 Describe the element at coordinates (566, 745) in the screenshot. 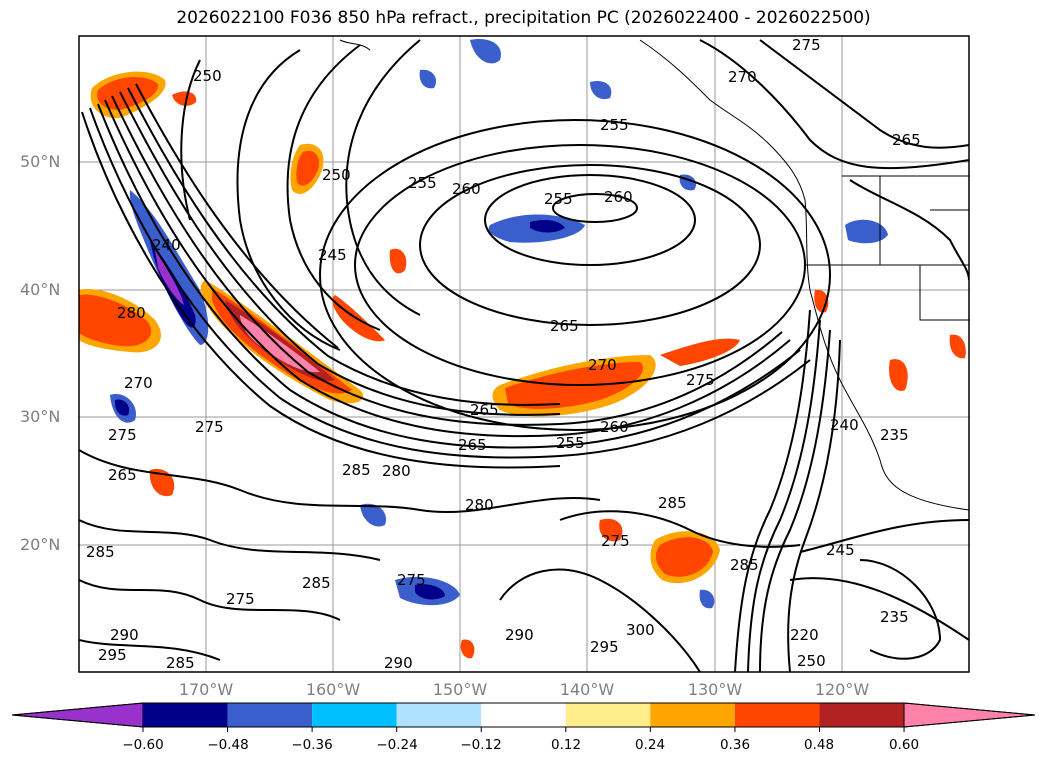

I see `colorbar-tick-label: 0.12` at that location.